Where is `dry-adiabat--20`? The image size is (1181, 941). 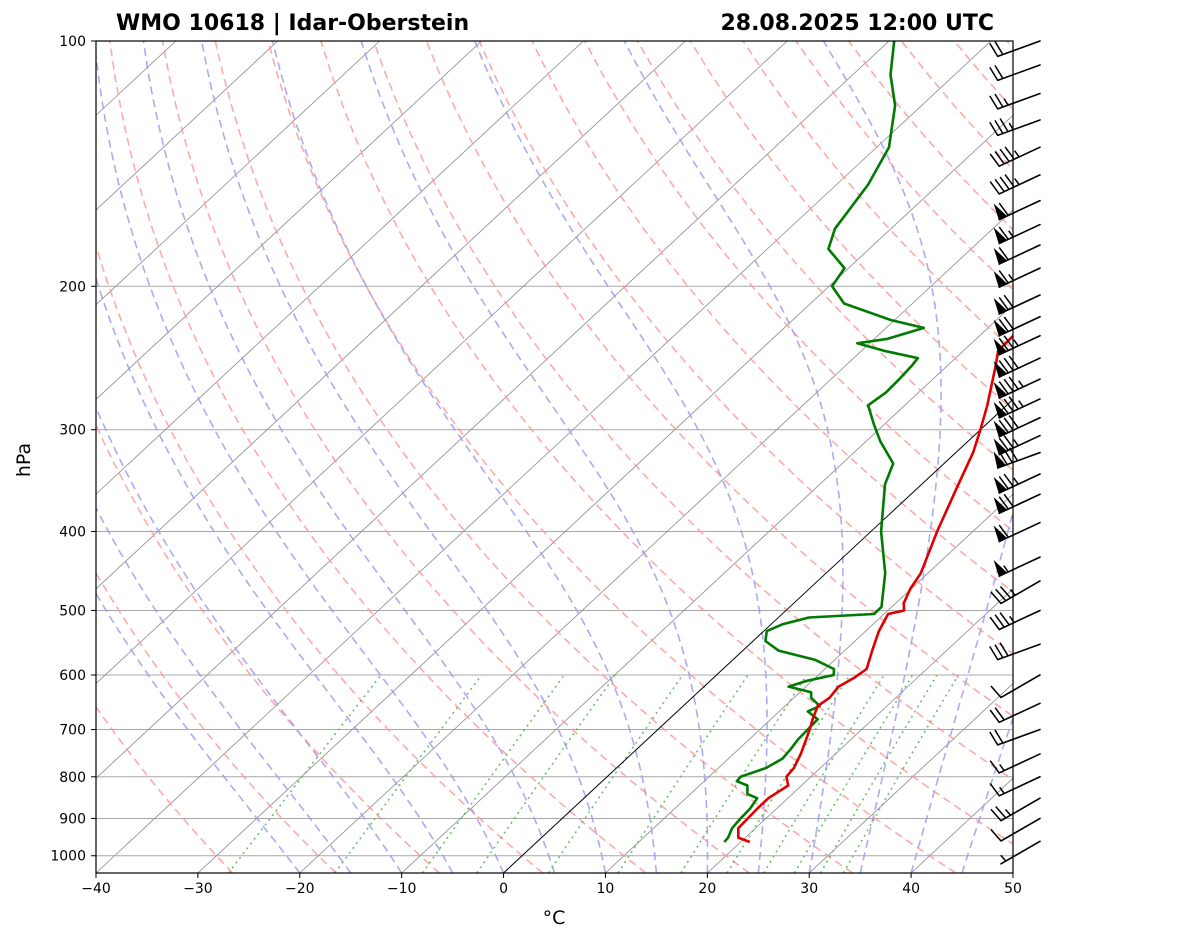
dry-adiabat--20 is located at coordinates (216, 722).